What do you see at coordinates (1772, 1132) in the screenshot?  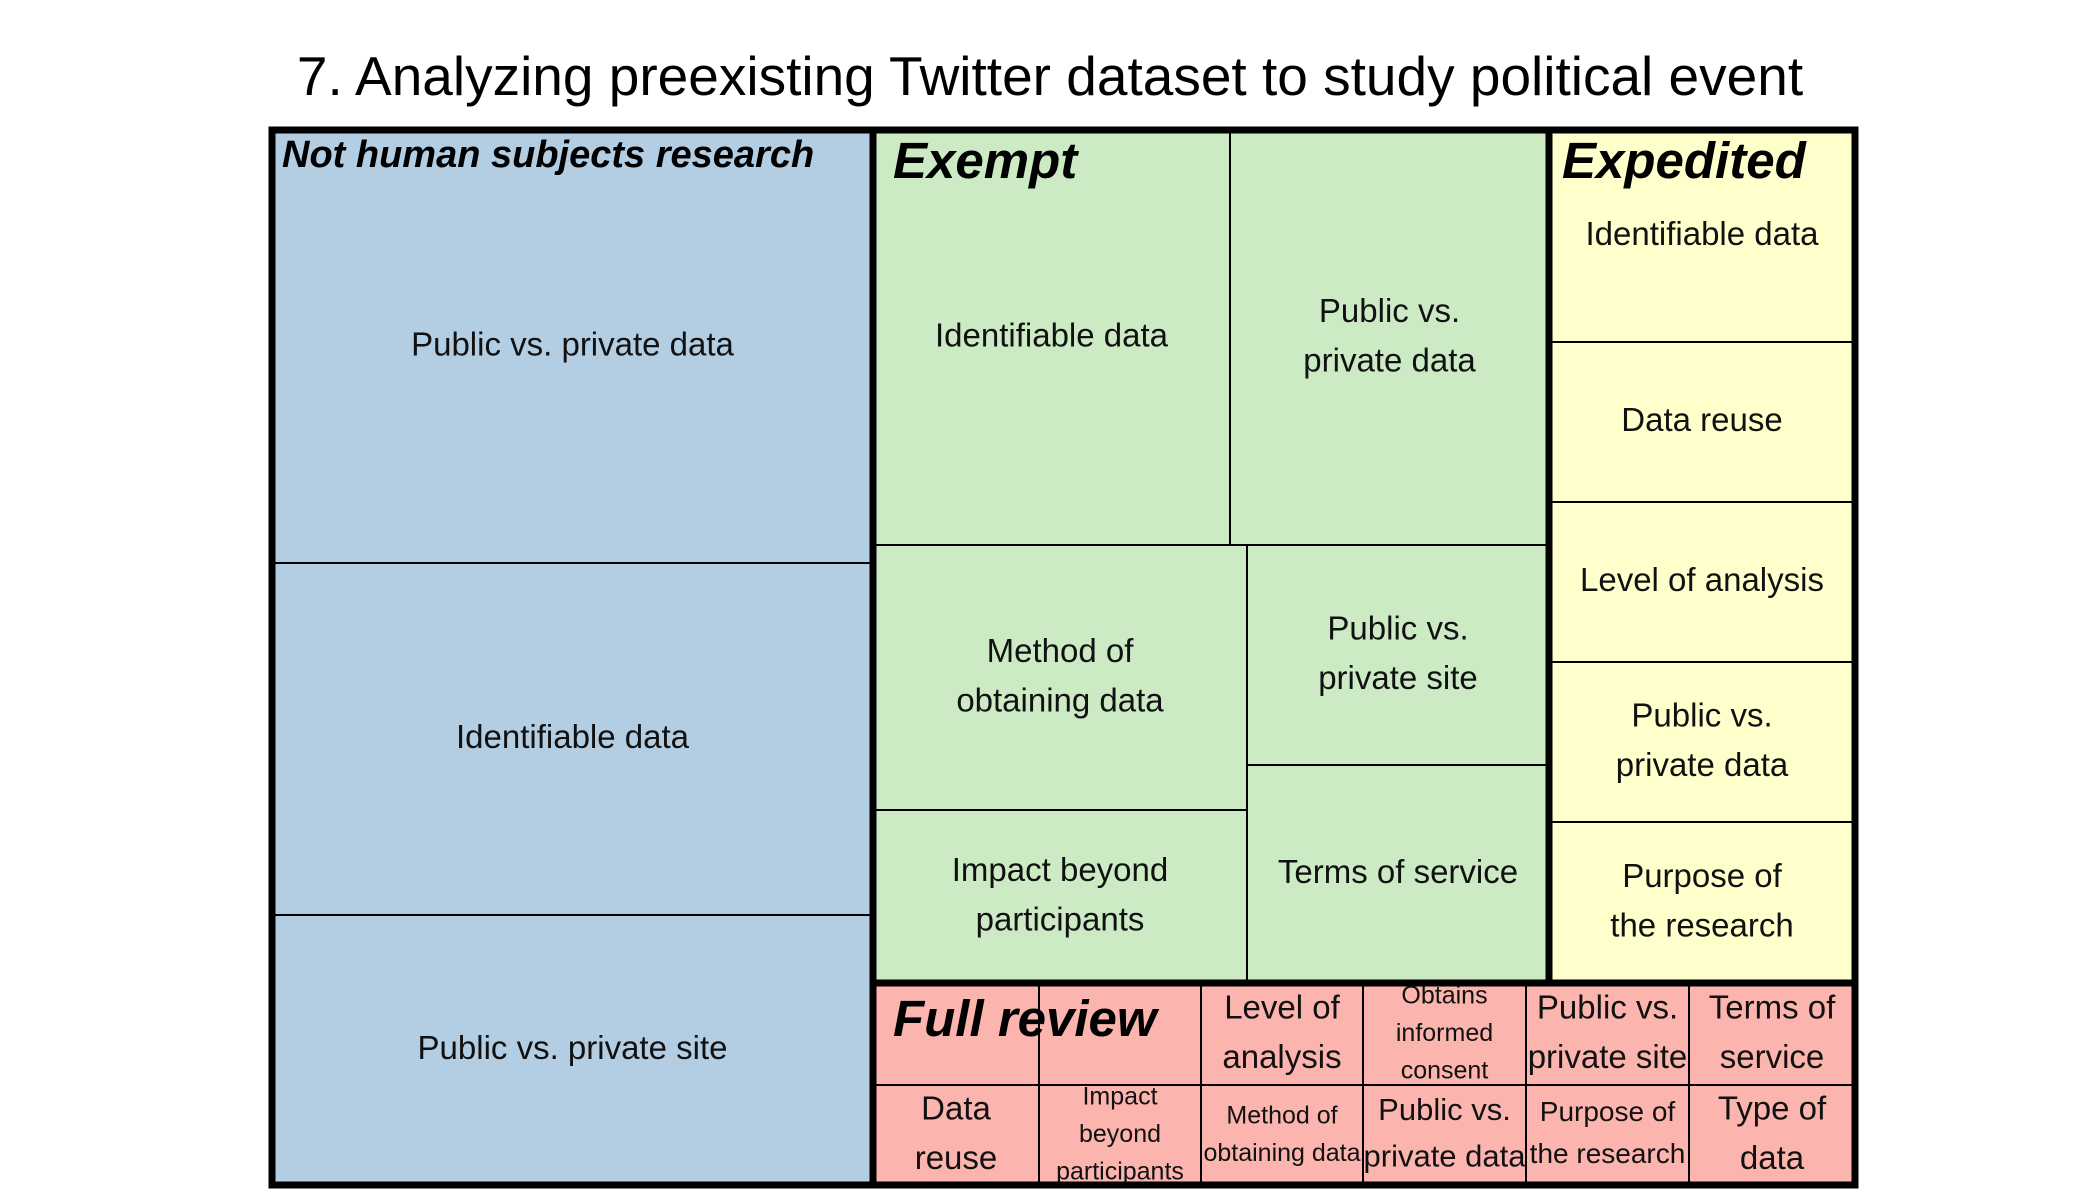 I see `cell-label: Type of data` at bounding box center [1772, 1132].